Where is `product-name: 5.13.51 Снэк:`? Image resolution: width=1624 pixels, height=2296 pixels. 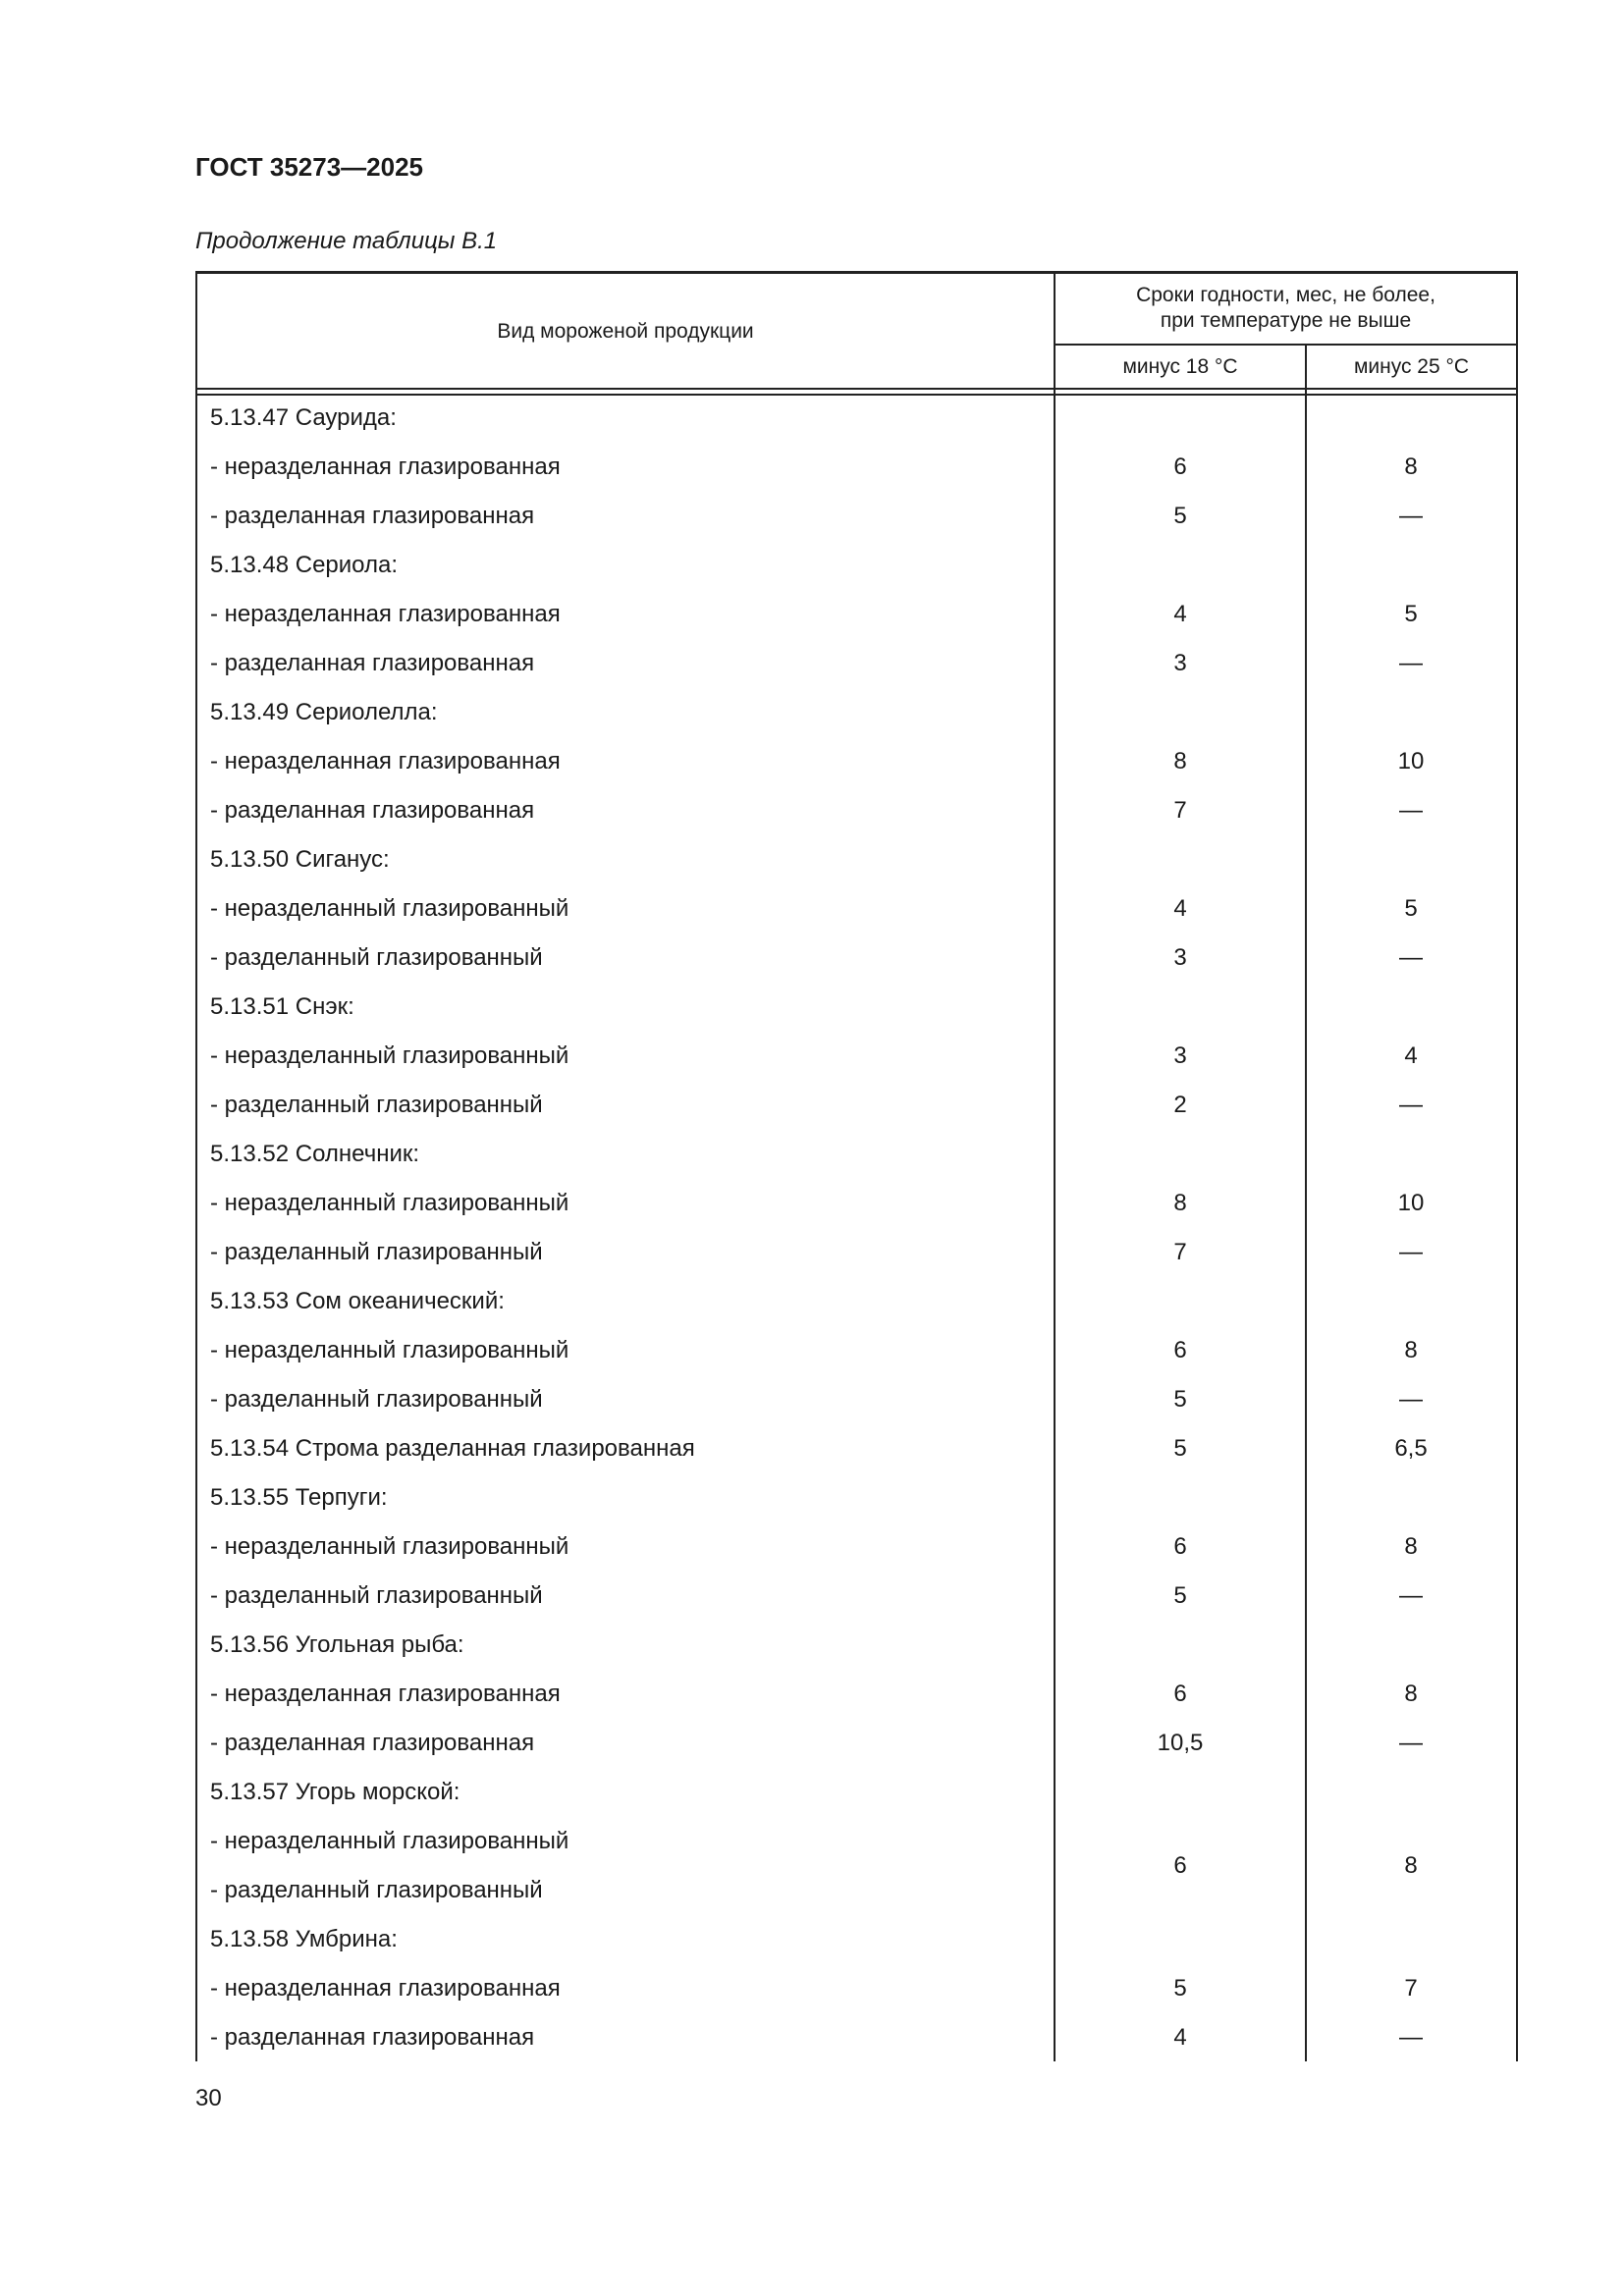 product-name: 5.13.51 Снэк: is located at coordinates (282, 1006).